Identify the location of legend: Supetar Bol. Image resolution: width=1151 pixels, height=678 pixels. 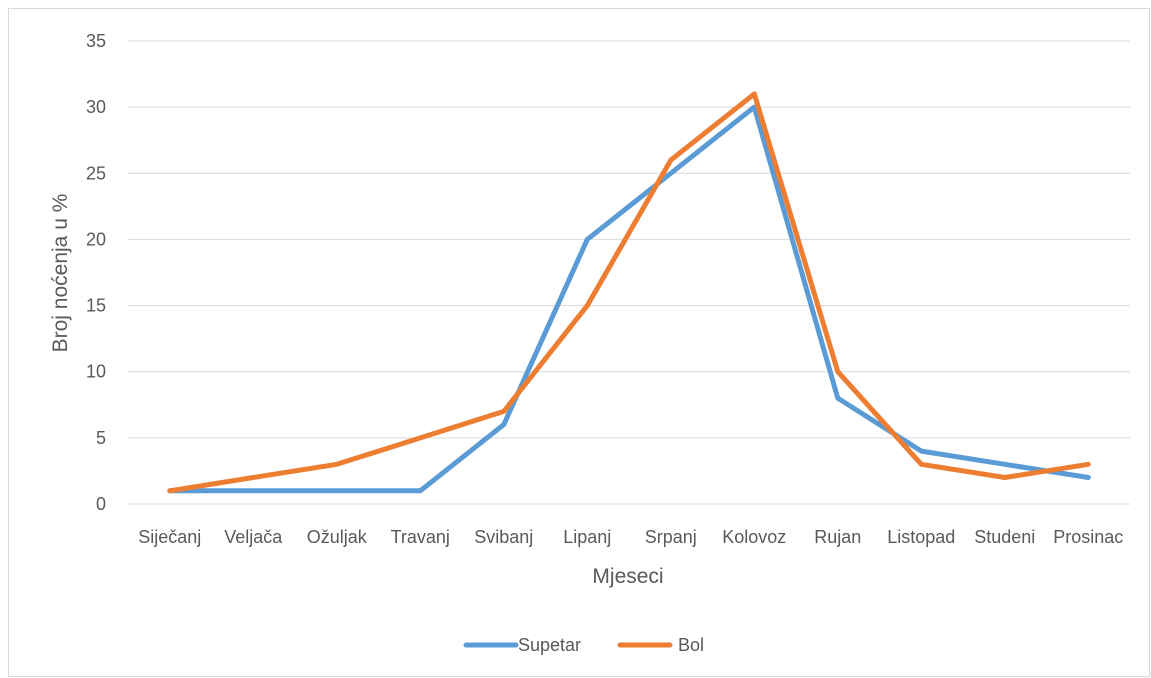
(583, 645).